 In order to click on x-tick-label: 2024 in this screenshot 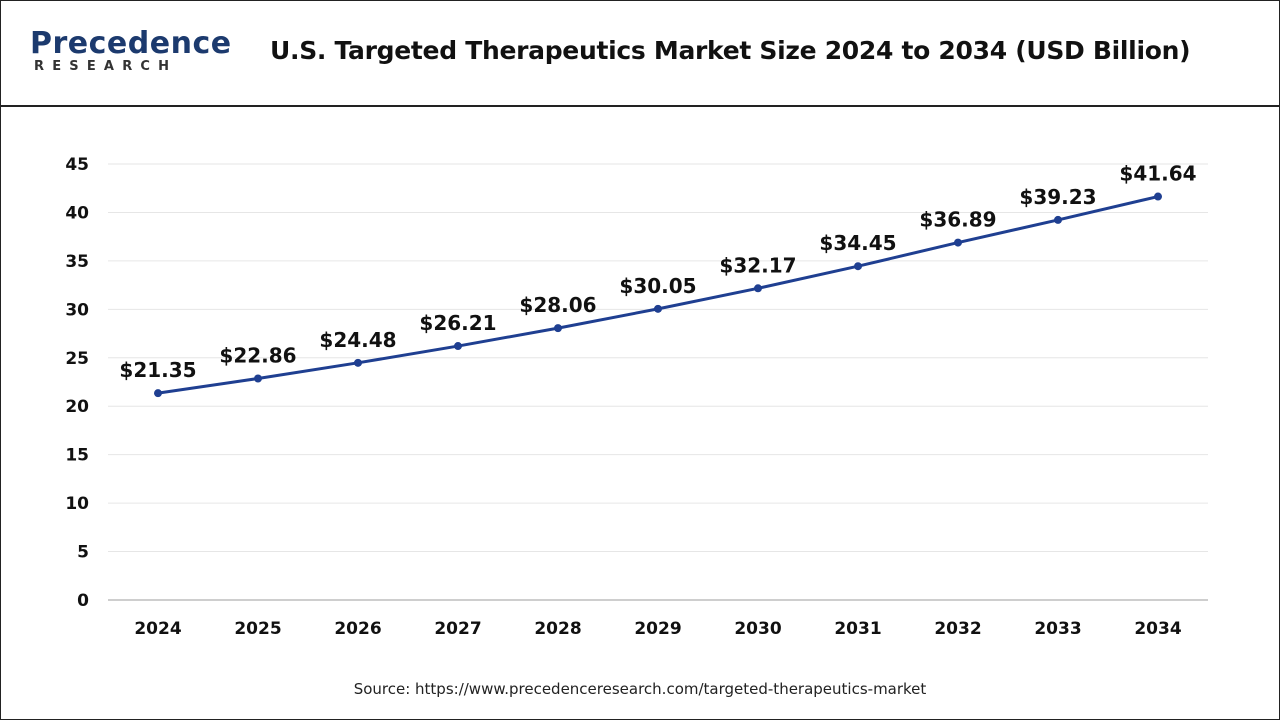, I will do `click(157, 629)`.